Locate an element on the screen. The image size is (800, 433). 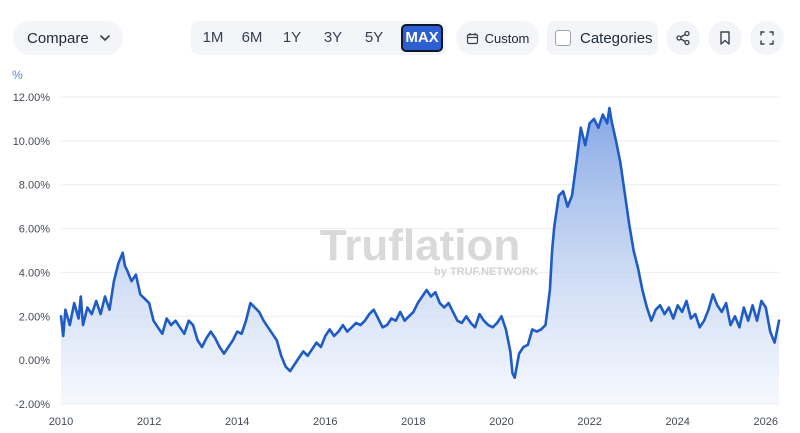
x-tick-label: 2014 is located at coordinates (237, 422).